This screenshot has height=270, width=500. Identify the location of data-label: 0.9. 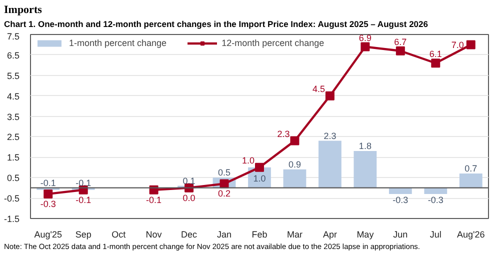
(294, 164).